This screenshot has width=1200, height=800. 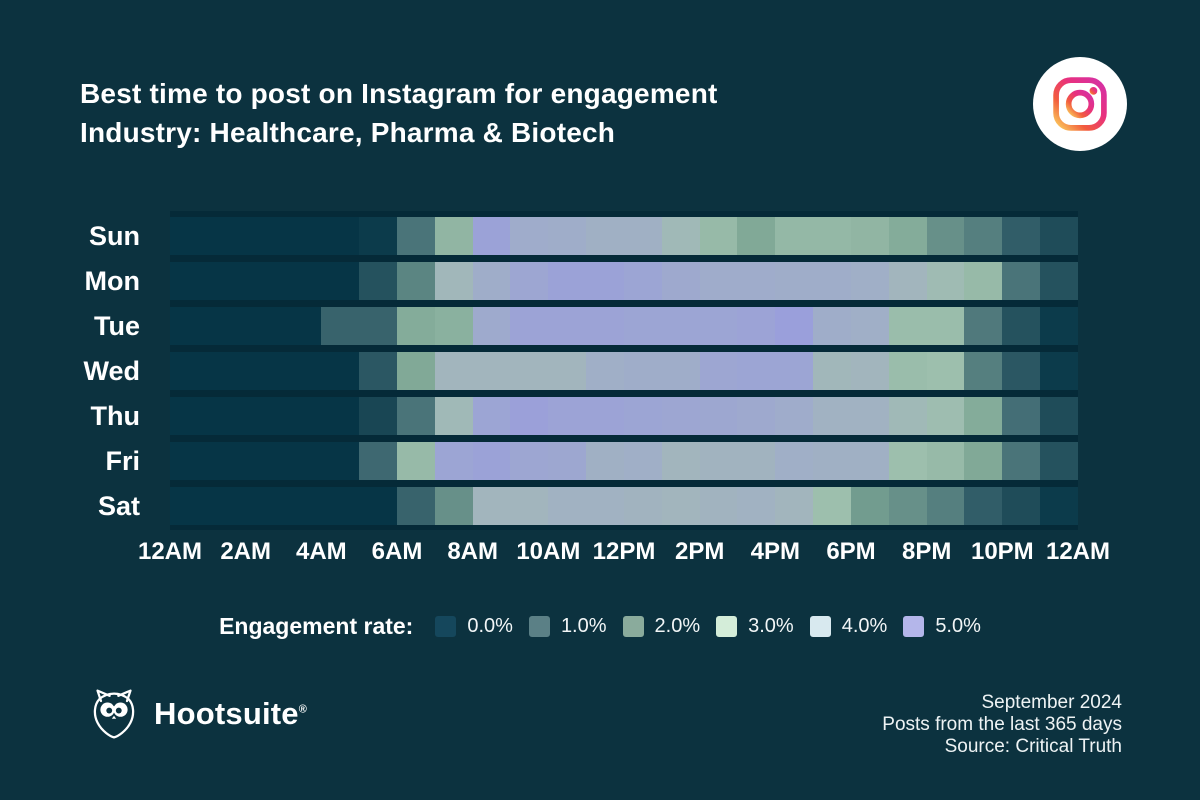 I want to click on day-label-mon: Mon, so click(x=112, y=281).